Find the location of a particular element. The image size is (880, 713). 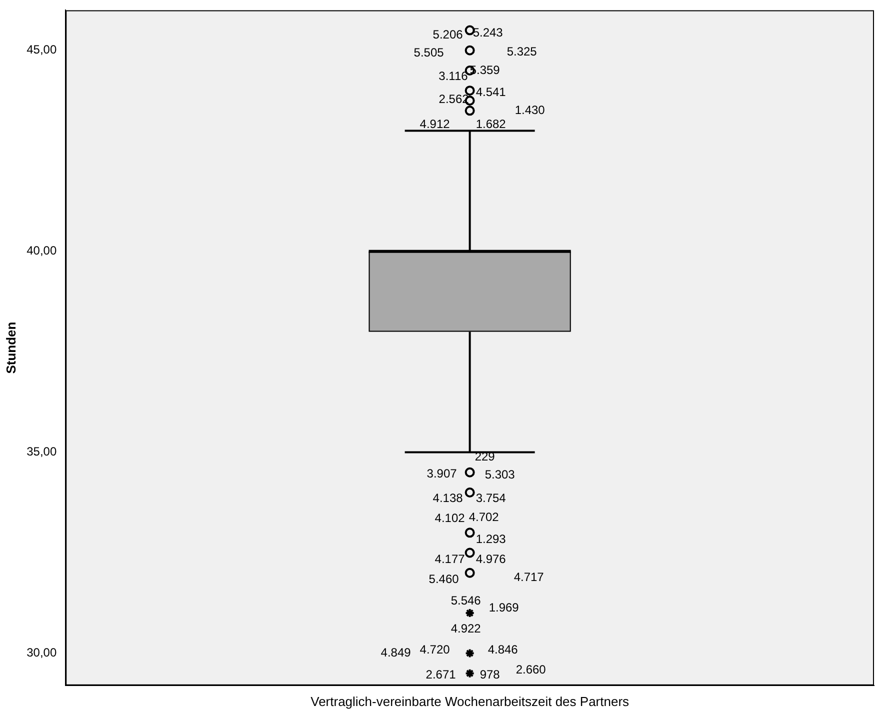

annotation: 5.460 is located at coordinates (444, 579).